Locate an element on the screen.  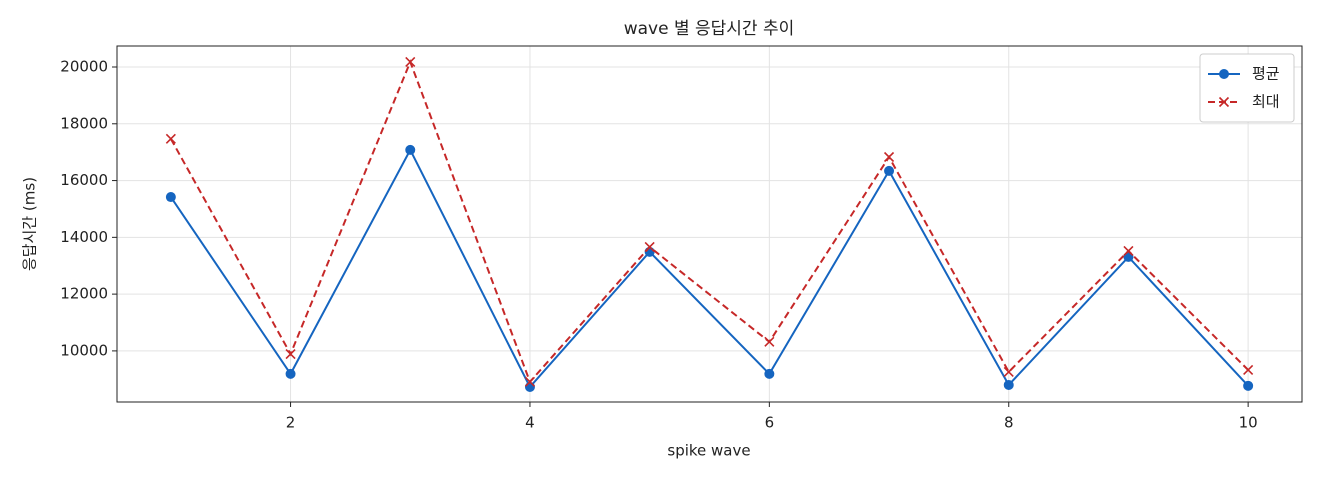
x-tick-label: 6 is located at coordinates (770, 423).